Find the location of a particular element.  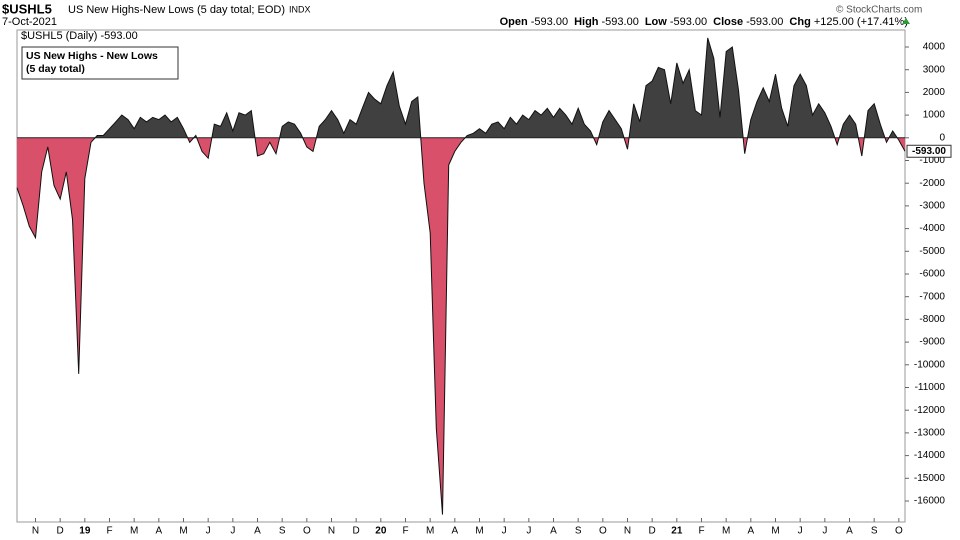

last-value-label: -593.00 is located at coordinates (929, 151).